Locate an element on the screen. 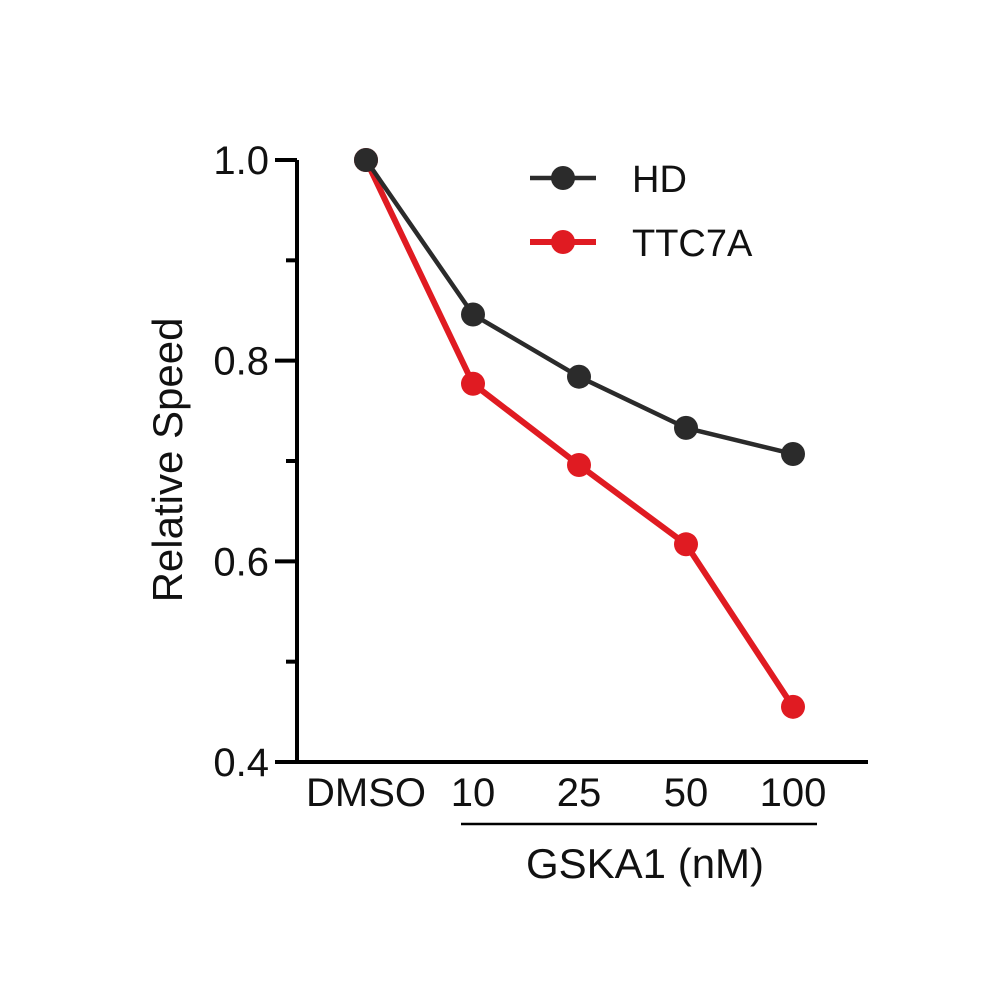 Image resolution: width=1000 pixels, height=1000 pixels. x-tick-label: 25 is located at coordinates (579, 793).